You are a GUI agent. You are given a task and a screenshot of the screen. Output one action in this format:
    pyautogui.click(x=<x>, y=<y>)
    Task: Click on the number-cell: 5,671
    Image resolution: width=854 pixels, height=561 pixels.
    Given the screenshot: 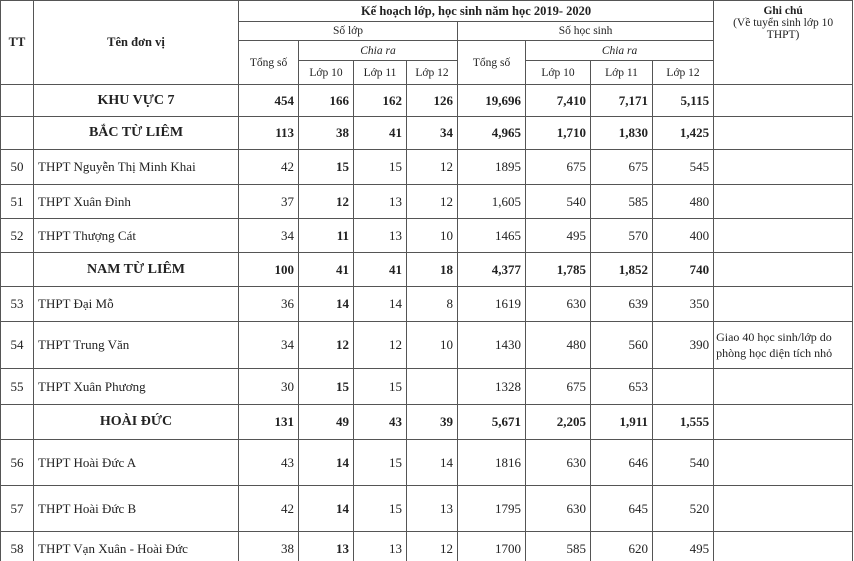 What is the action you would take?
    pyautogui.click(x=491, y=422)
    